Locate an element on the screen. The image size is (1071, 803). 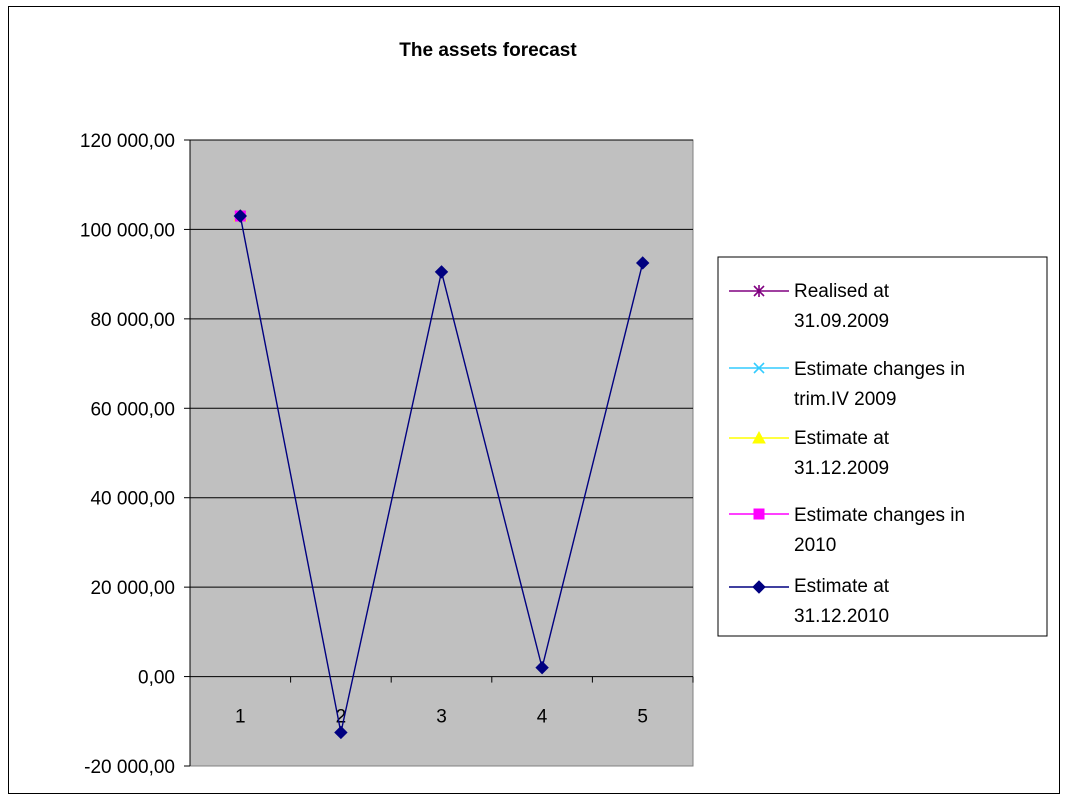
legend-label: Realised at 31.09.2009 is located at coordinates (842, 306).